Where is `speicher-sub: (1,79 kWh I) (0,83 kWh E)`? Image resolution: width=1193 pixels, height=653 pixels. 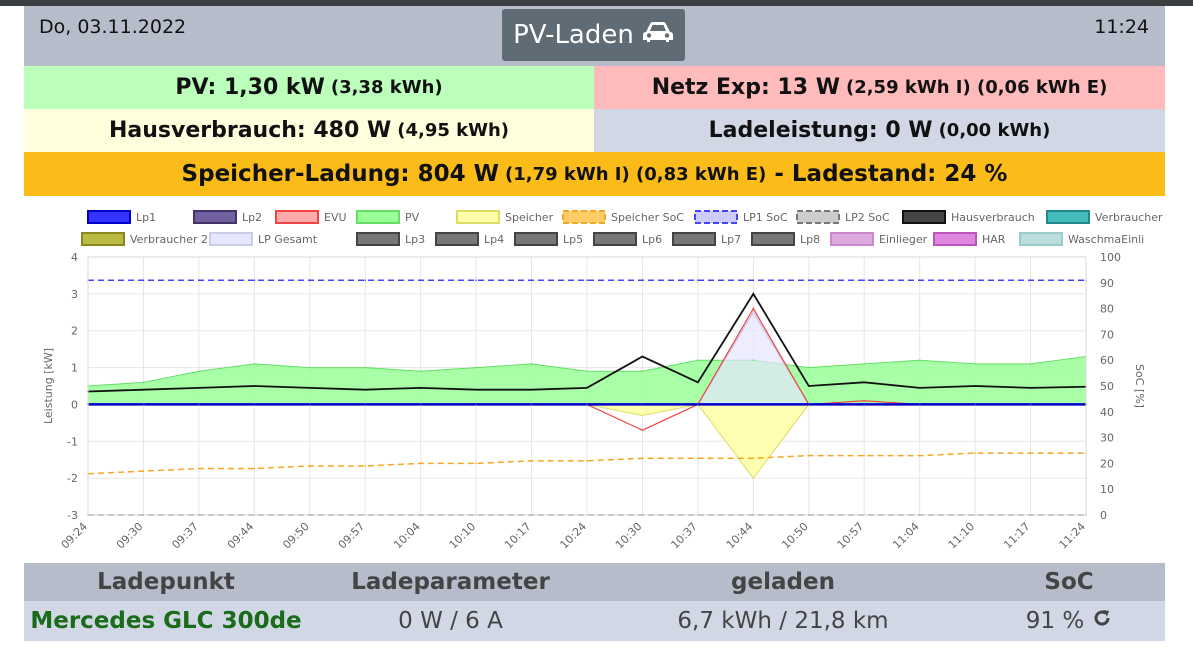 speicher-sub: (1,79 kWh I) (0,83 kWh E) is located at coordinates (636, 174).